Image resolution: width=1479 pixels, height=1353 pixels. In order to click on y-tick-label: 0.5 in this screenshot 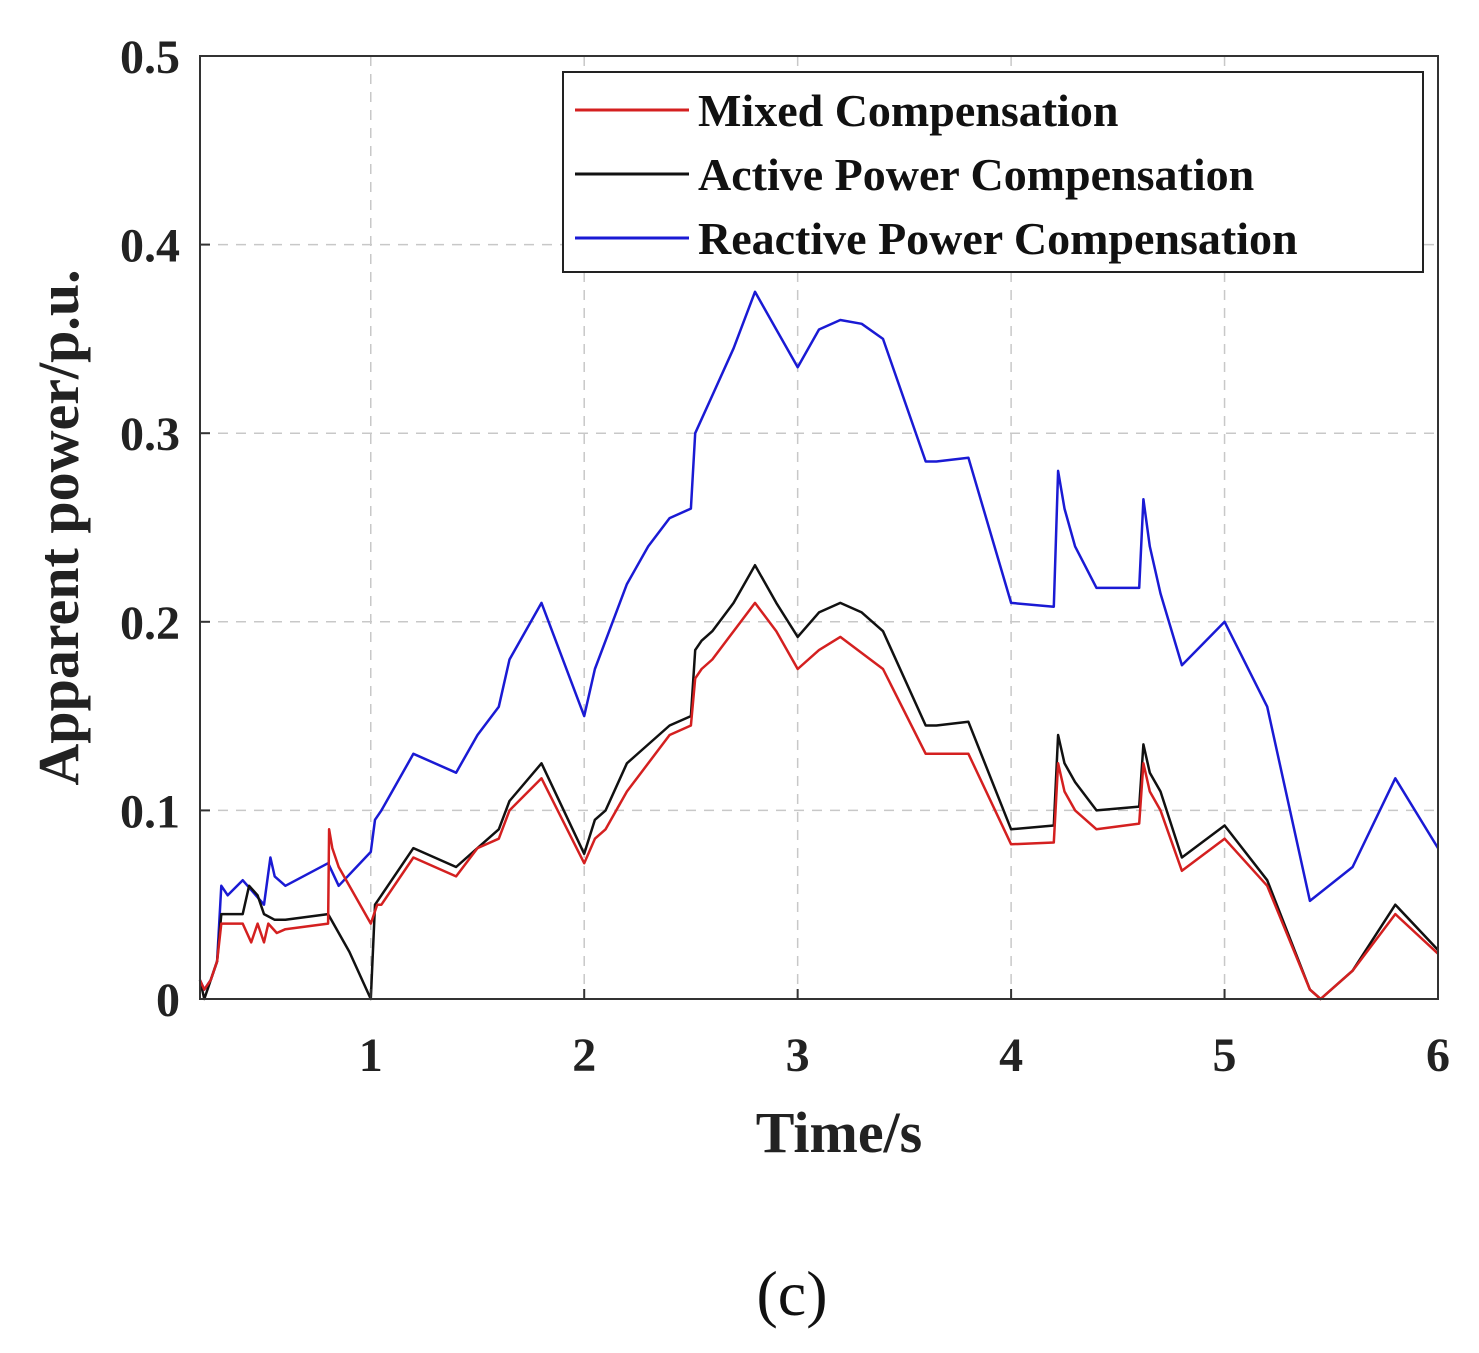, I will do `click(150, 57)`.